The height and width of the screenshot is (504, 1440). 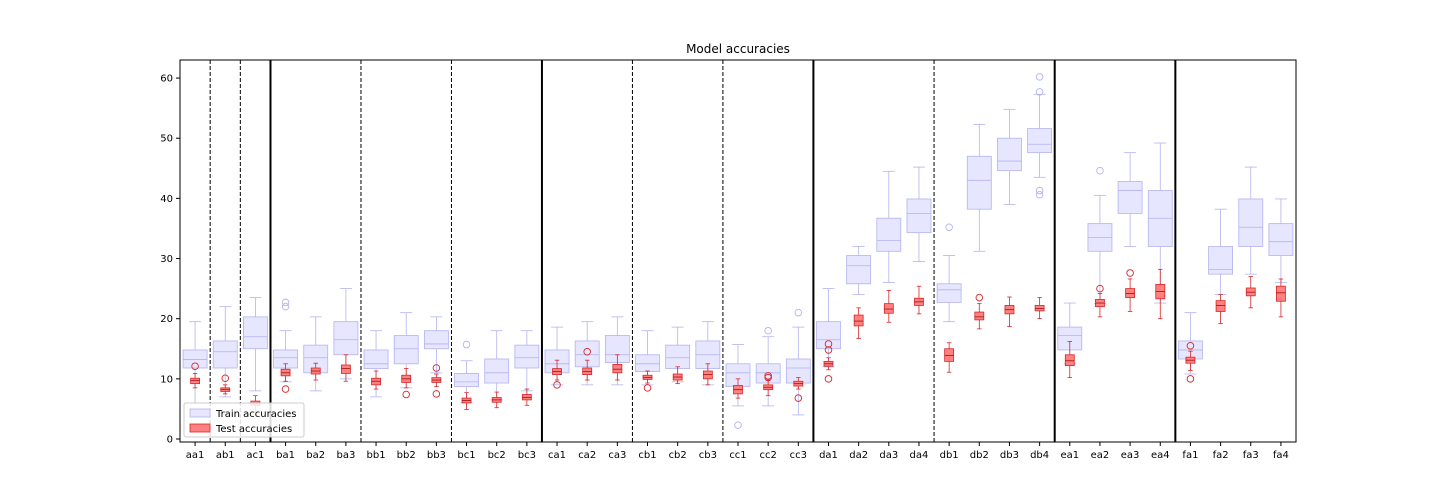 I want to click on test-iqr-db2, so click(x=979, y=316).